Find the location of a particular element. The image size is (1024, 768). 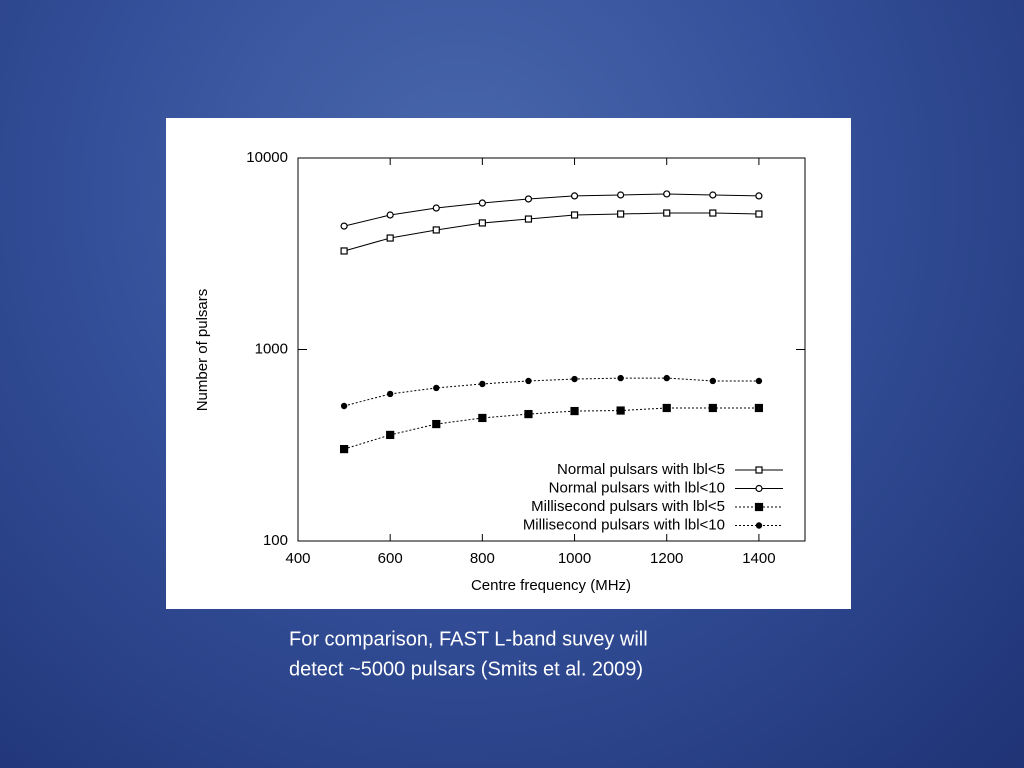

x-tick-label: 1000 is located at coordinates (574, 558).